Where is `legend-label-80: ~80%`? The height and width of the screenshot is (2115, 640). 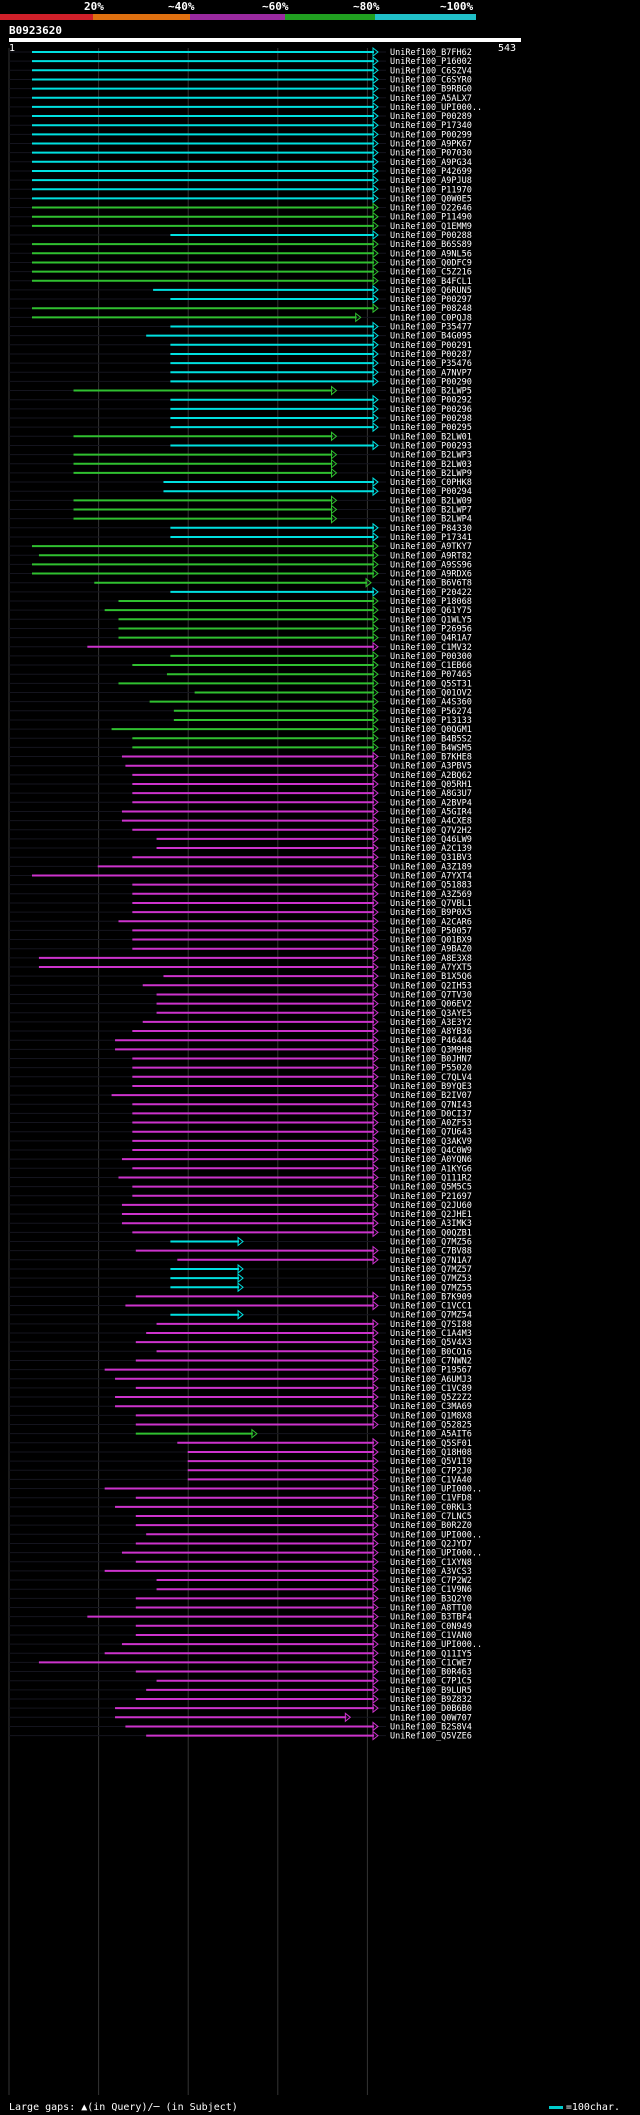
legend-label-80: ~80% is located at coordinates (366, 6).